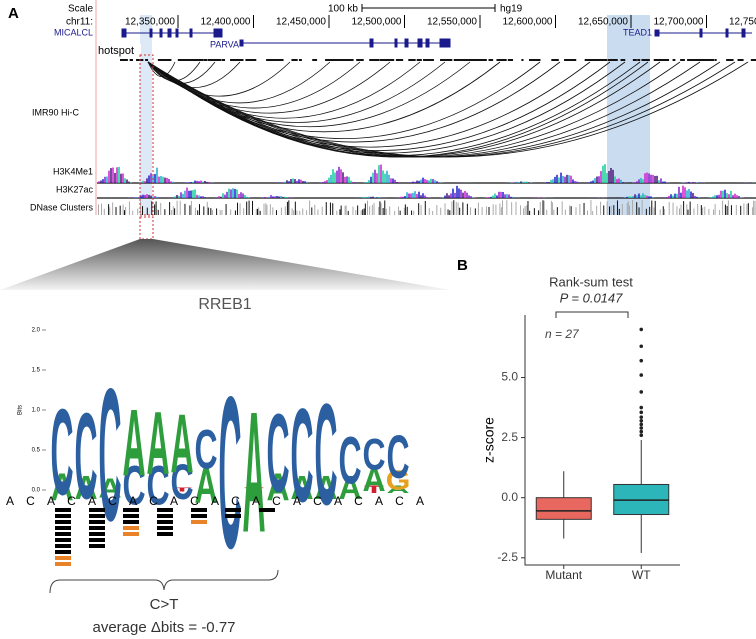 The height and width of the screenshot is (639, 756). I want to click on brace, so click(164, 581).